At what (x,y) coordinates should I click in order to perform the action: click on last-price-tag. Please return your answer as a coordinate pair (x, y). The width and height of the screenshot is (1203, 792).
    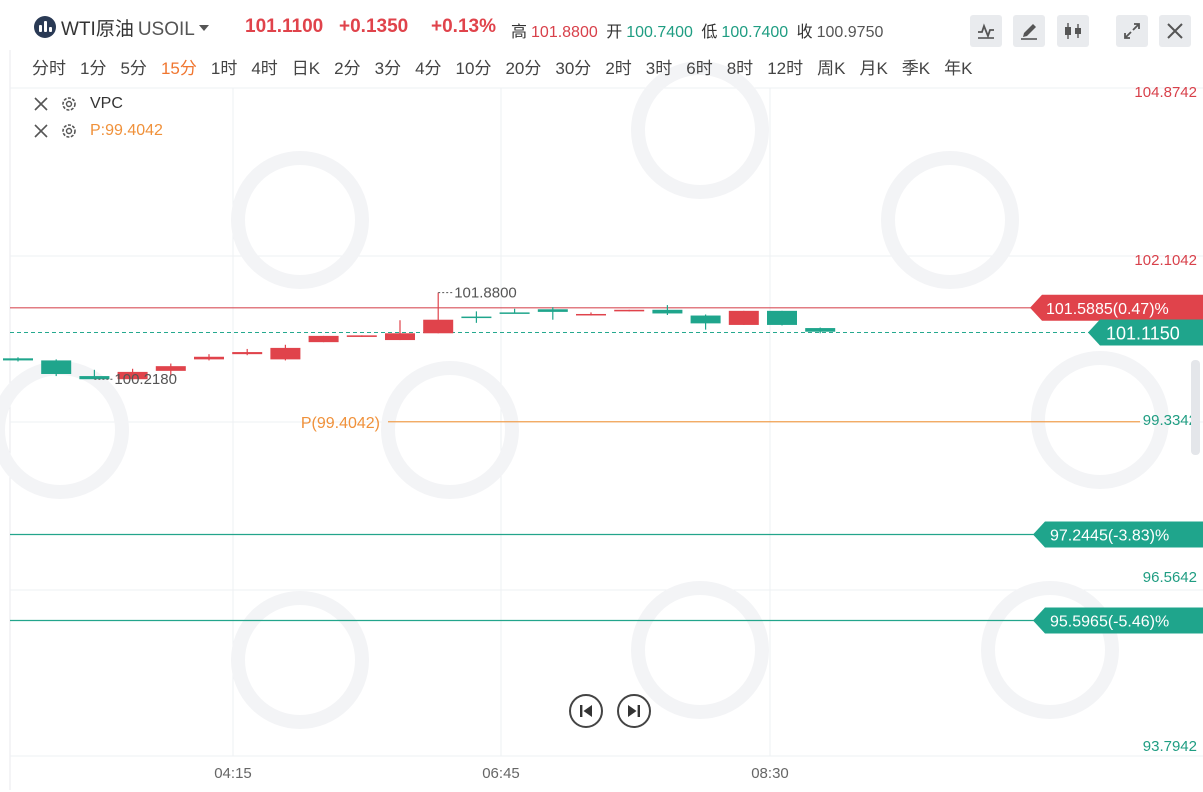
    Looking at the image, I should click on (1145, 332).